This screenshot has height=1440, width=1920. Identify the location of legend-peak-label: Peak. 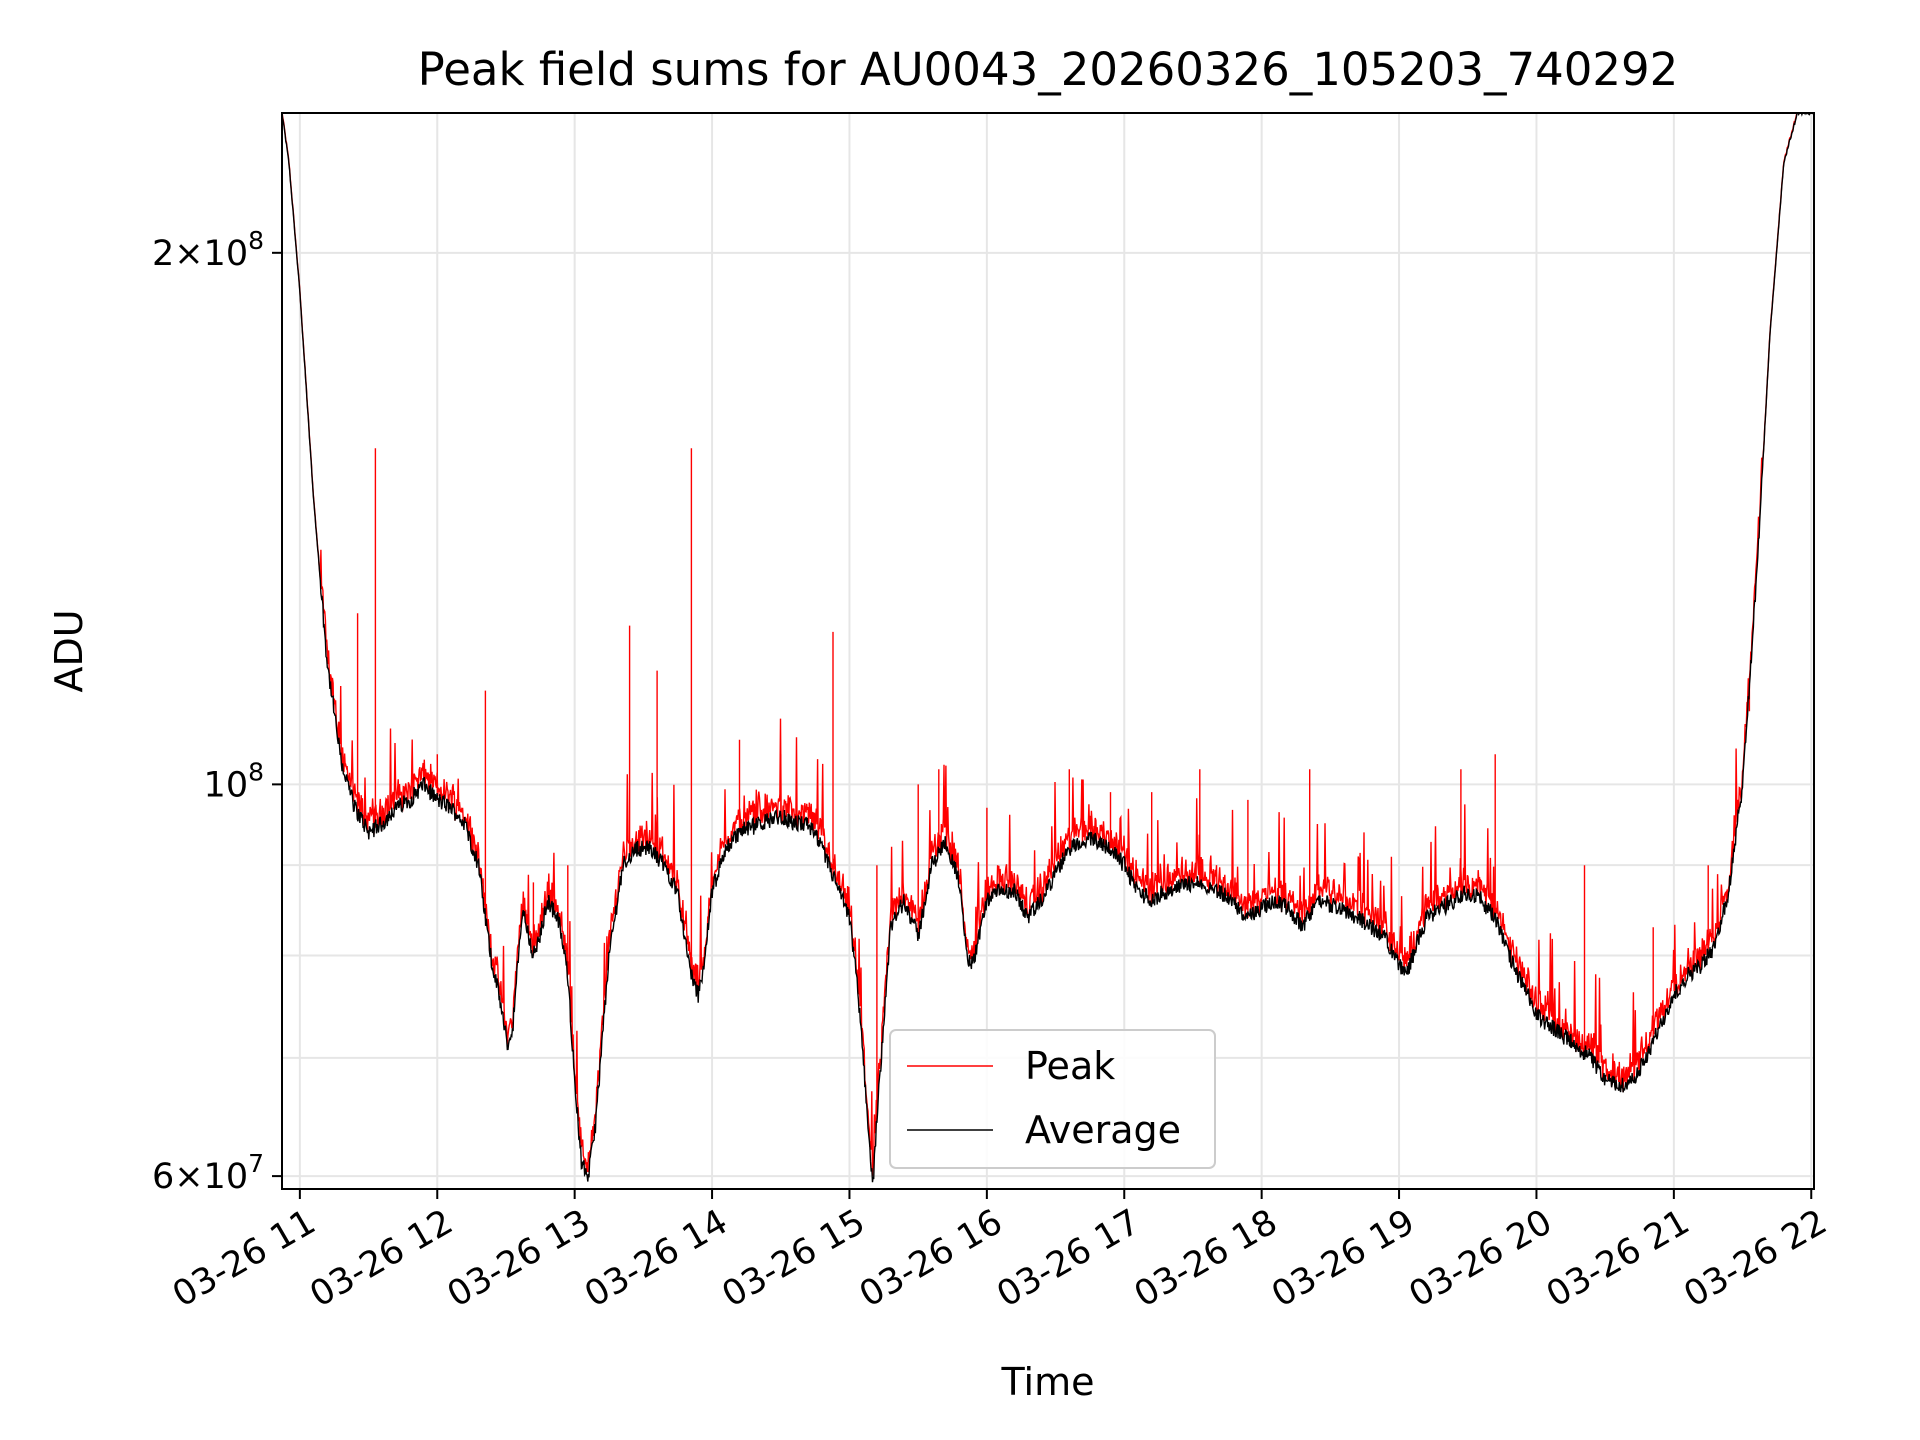
(1070, 1066).